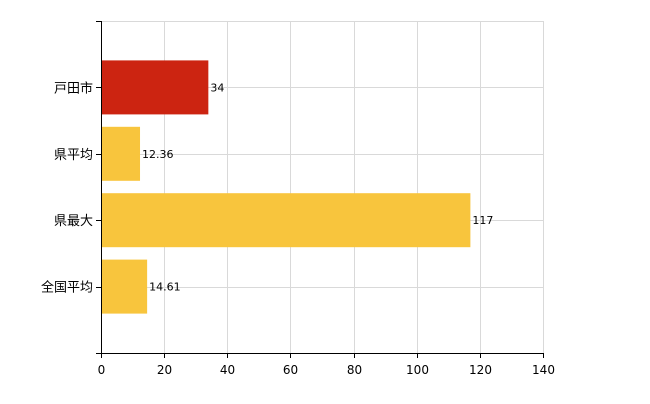  What do you see at coordinates (543, 370) in the screenshot?
I see `x-tick-label-140: 140` at bounding box center [543, 370].